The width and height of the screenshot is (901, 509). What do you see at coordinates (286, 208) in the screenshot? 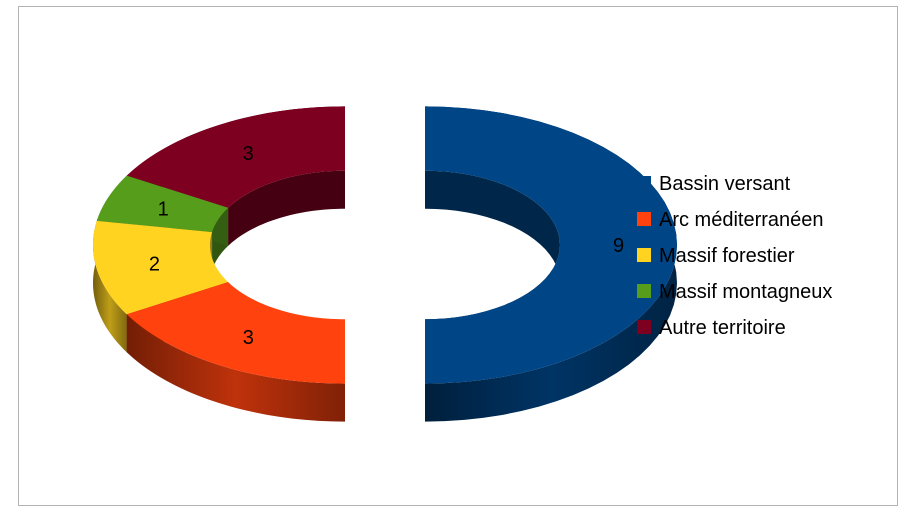
I see `slice-inner-wall` at bounding box center [286, 208].